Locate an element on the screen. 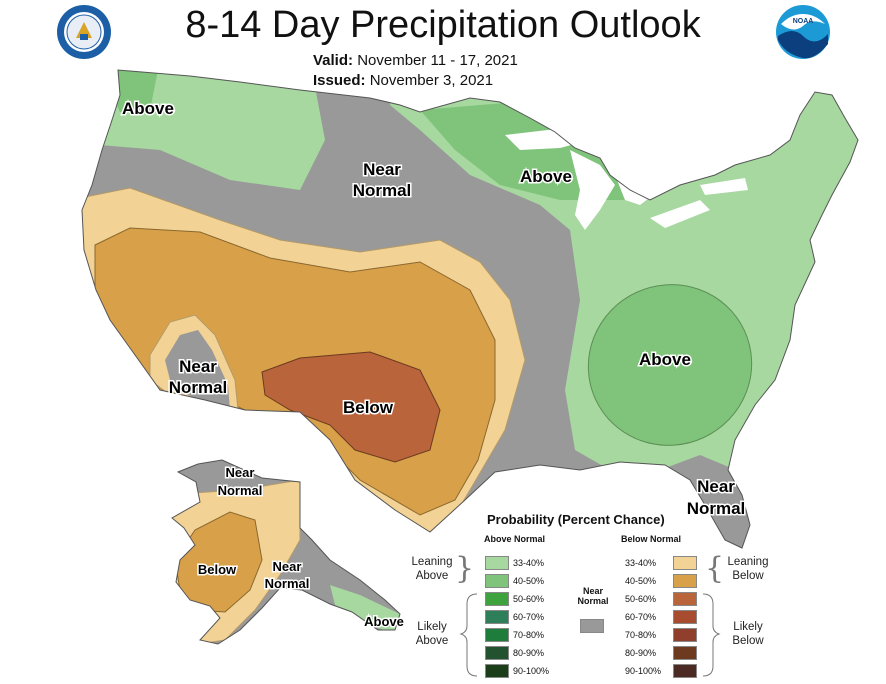 This screenshot has height=684, width=886. valid-dates: Valid: November 11 - 17, 2021 is located at coordinates (415, 60).